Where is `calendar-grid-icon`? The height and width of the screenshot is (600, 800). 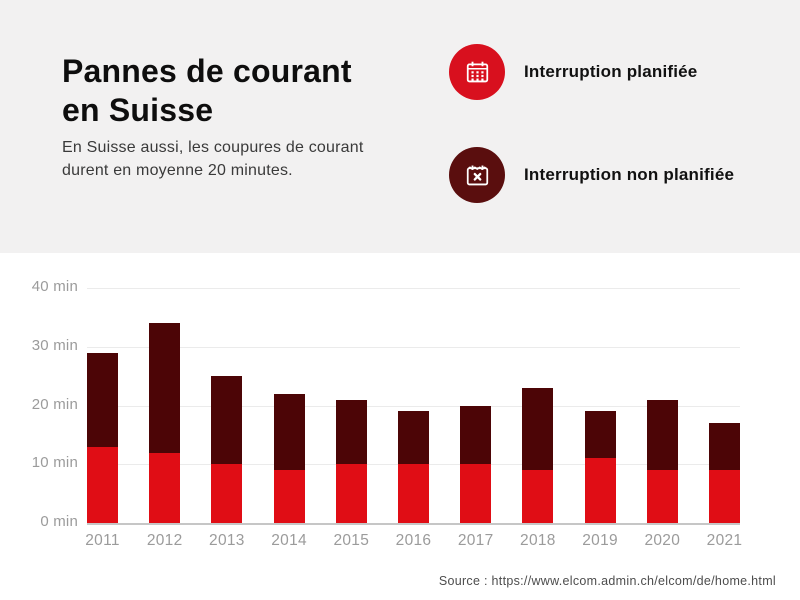
calendar-grid-icon is located at coordinates (477, 71).